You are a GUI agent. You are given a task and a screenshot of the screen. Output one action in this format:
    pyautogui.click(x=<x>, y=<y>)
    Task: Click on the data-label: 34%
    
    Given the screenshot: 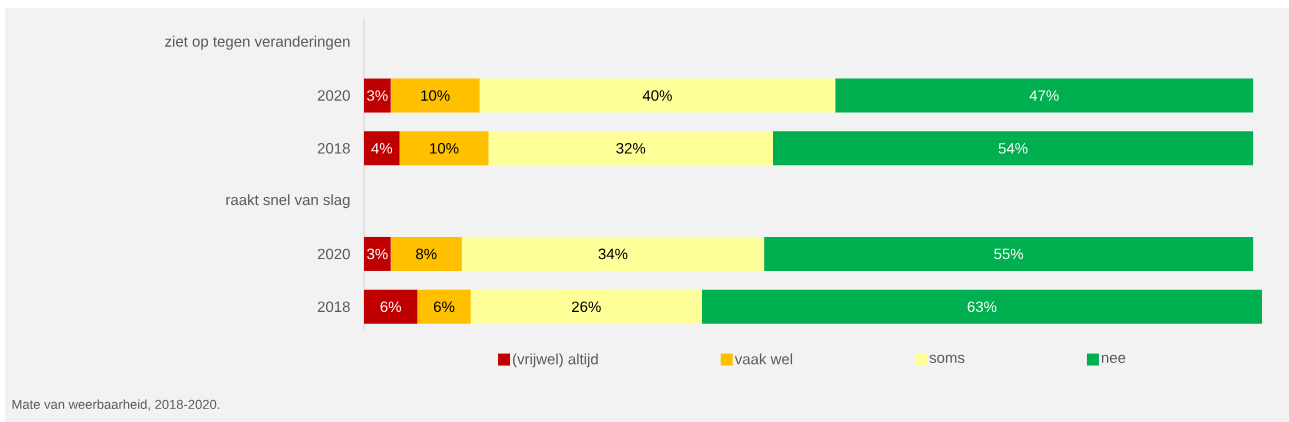 What is the action you would take?
    pyautogui.click(x=613, y=254)
    